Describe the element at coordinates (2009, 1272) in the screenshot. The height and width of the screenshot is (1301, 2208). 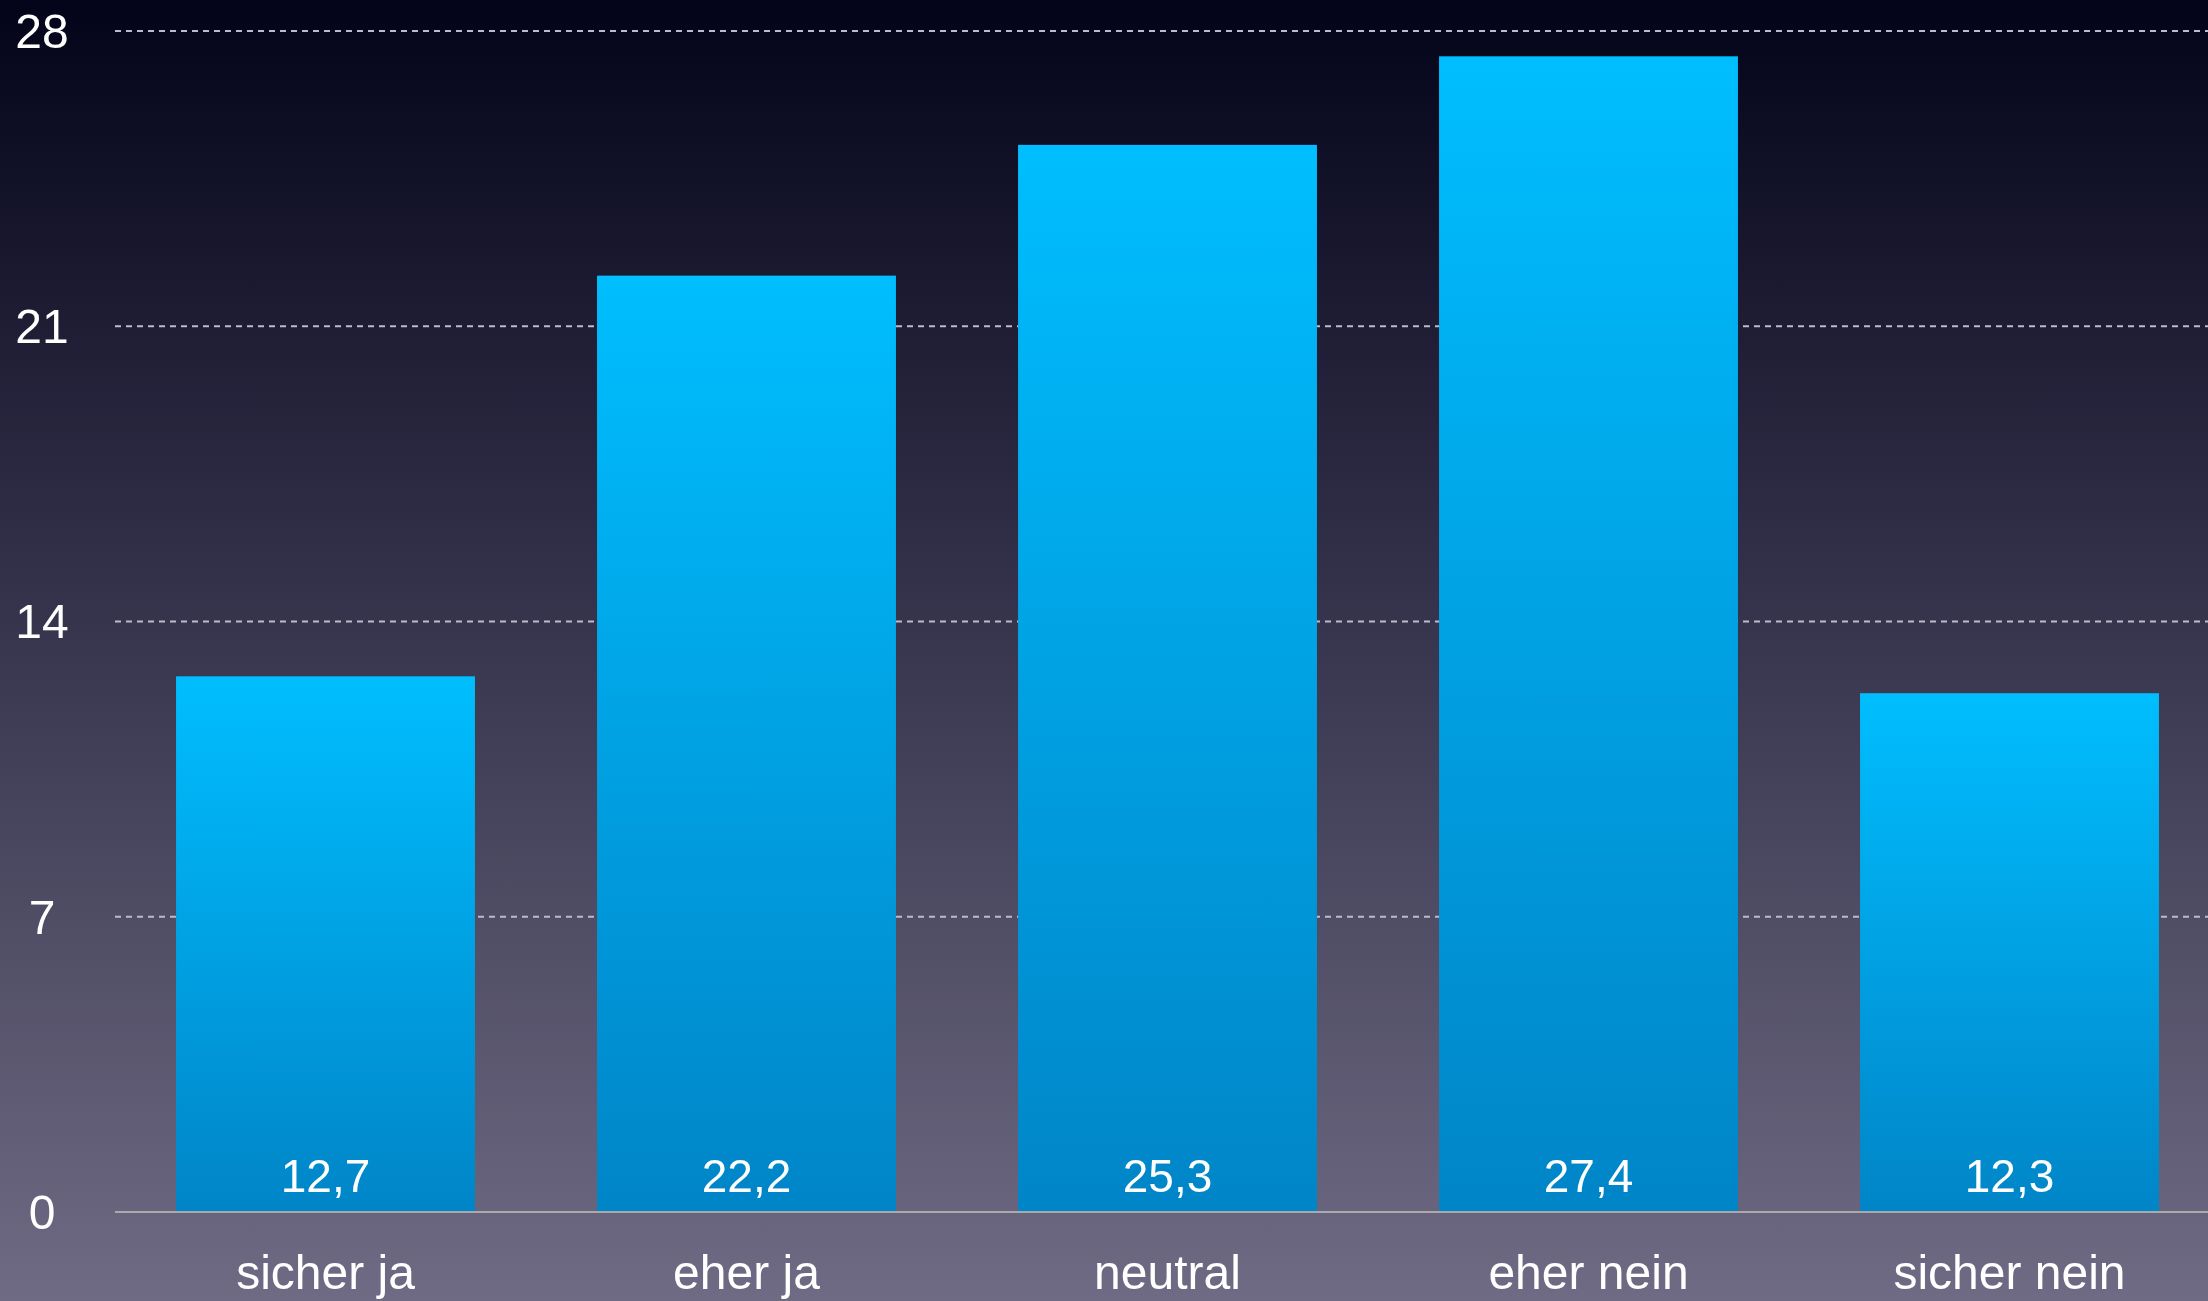
I see `x-tick-label: sicher nein` at that location.